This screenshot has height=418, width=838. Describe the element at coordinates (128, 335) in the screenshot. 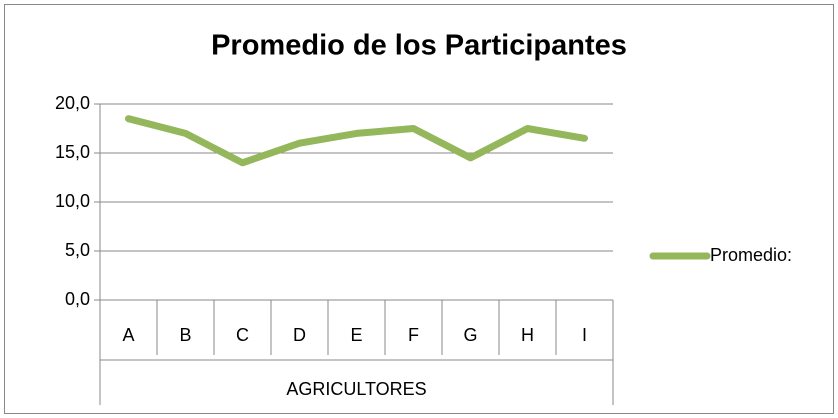

I see `x-tick-label: A` at that location.